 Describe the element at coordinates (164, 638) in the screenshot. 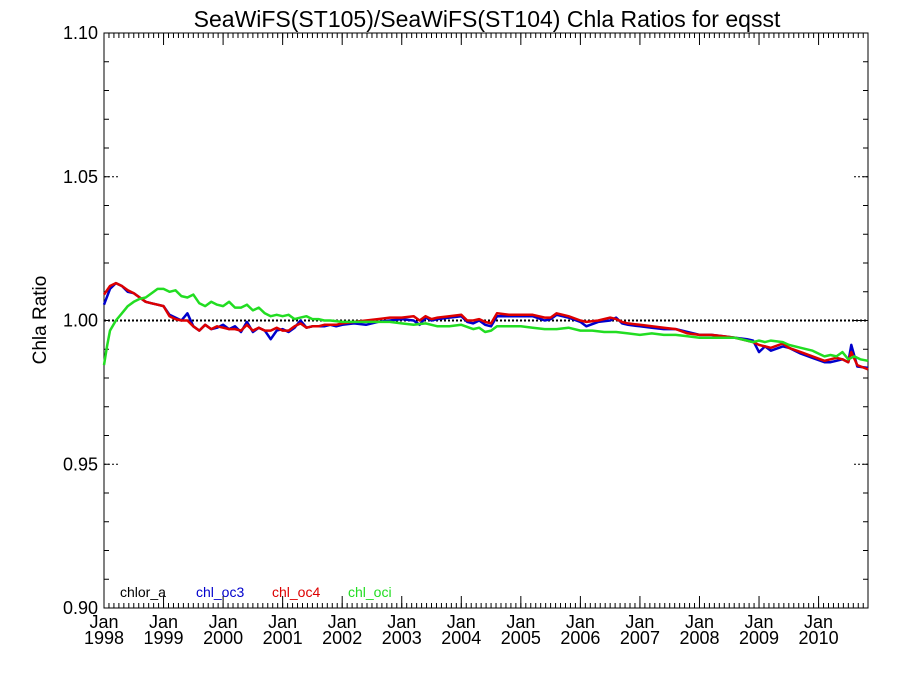

I see `x-tick-year-label: 1999` at that location.